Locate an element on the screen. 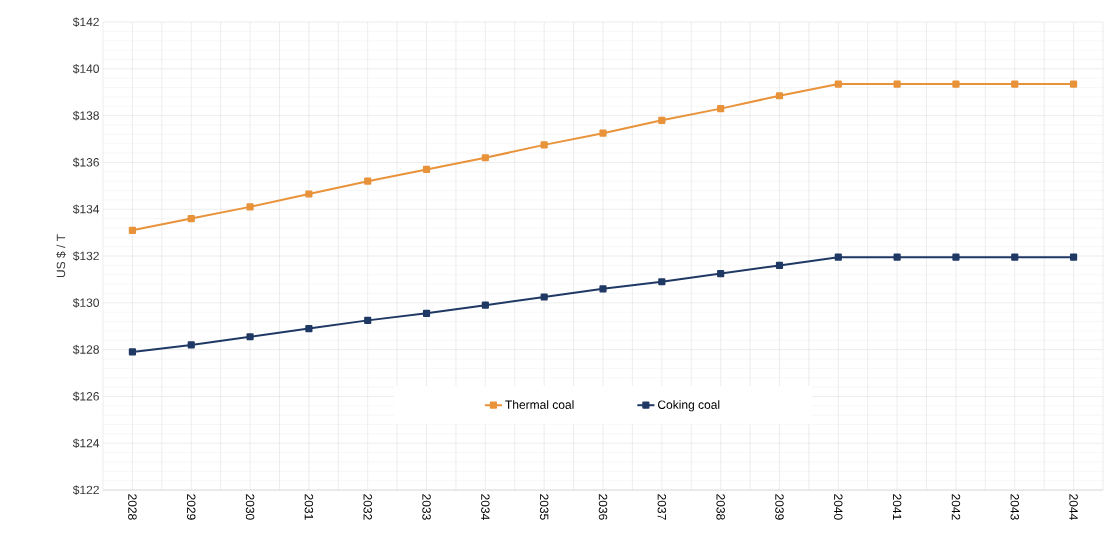  y-tick-label: $122 is located at coordinates (85, 490).